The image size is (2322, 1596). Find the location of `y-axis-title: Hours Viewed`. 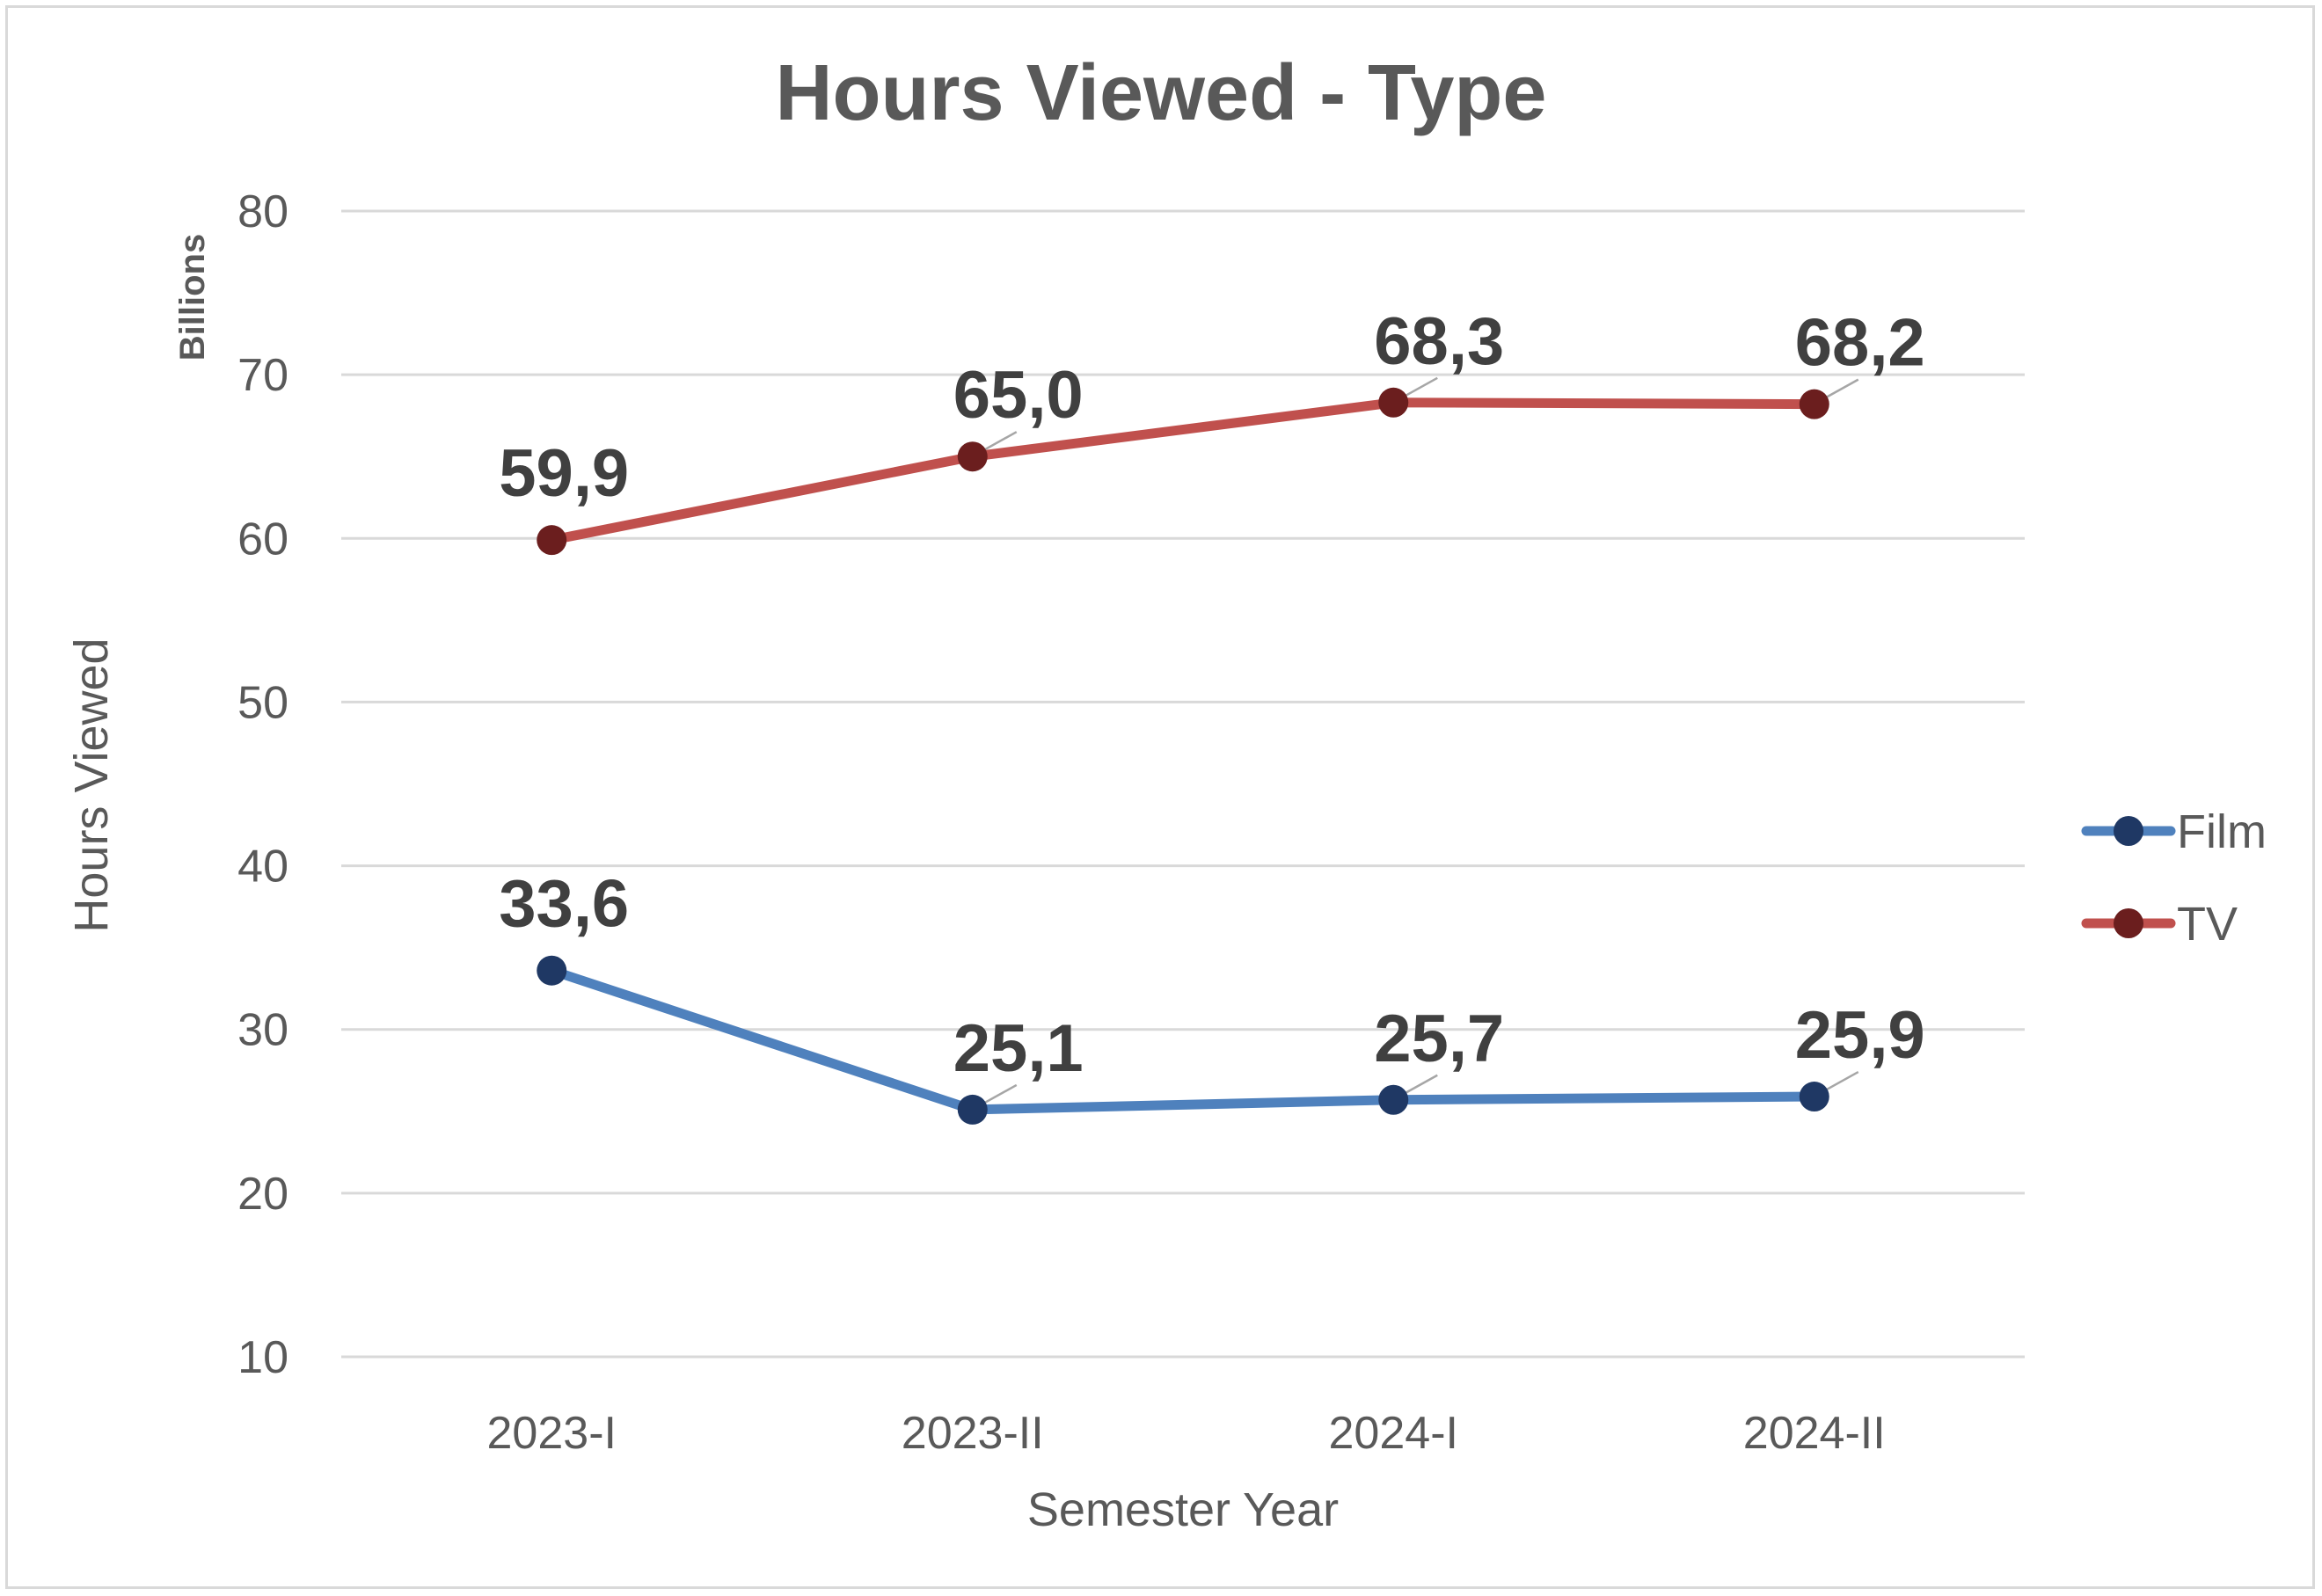

y-axis-title: Hours Viewed is located at coordinates (91, 785).